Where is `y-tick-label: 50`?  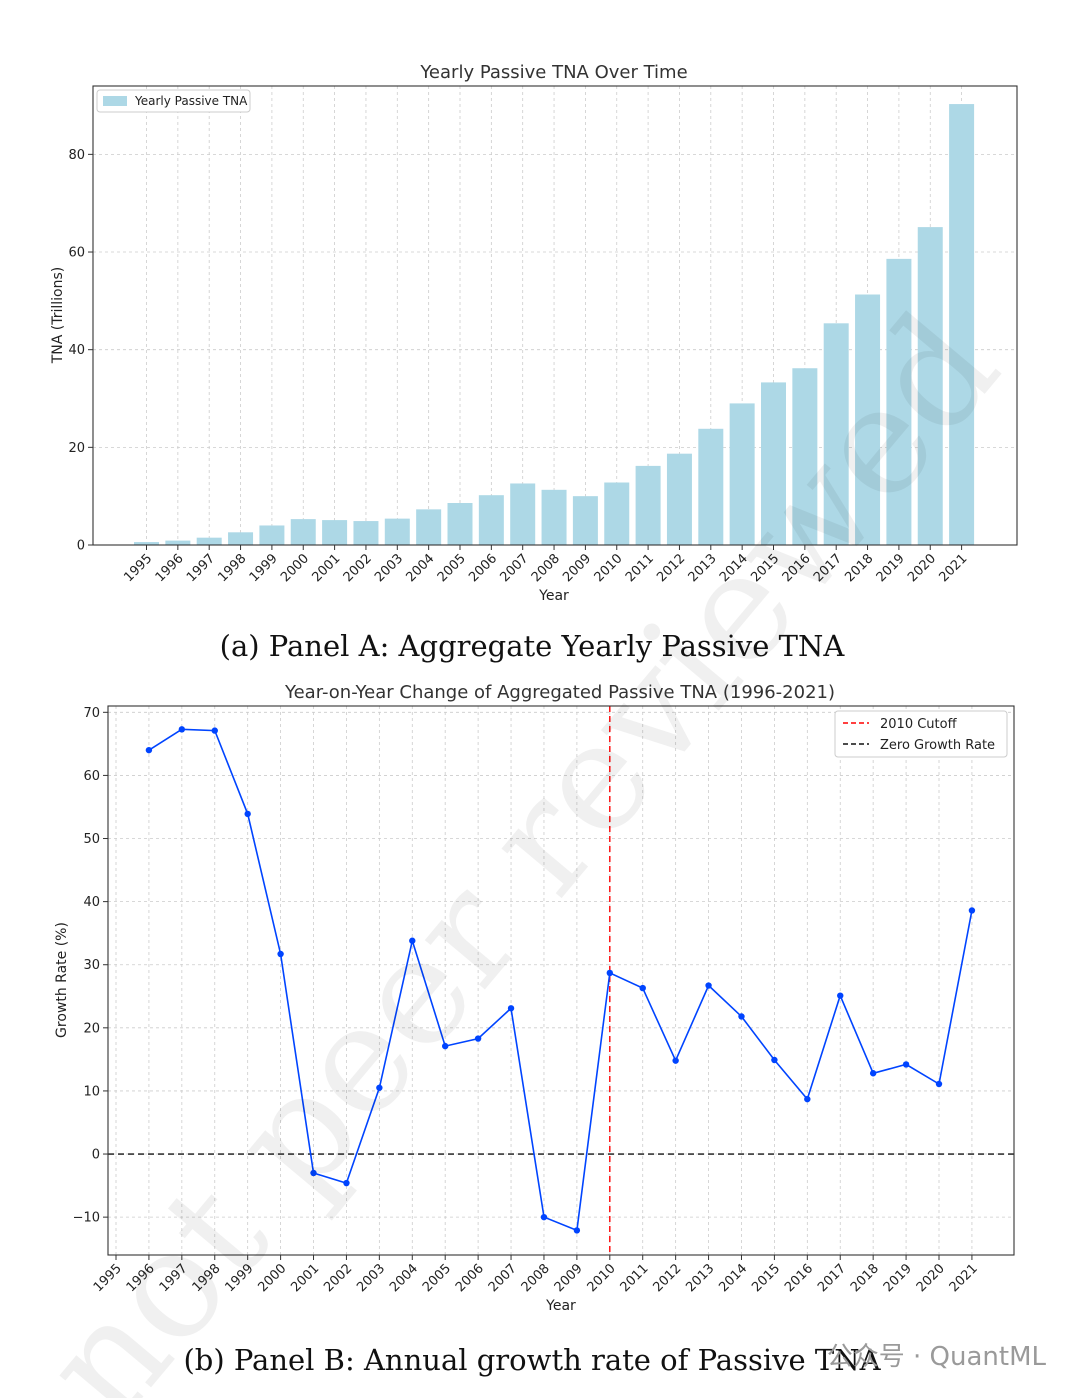 y-tick-label: 50 is located at coordinates (91, 839).